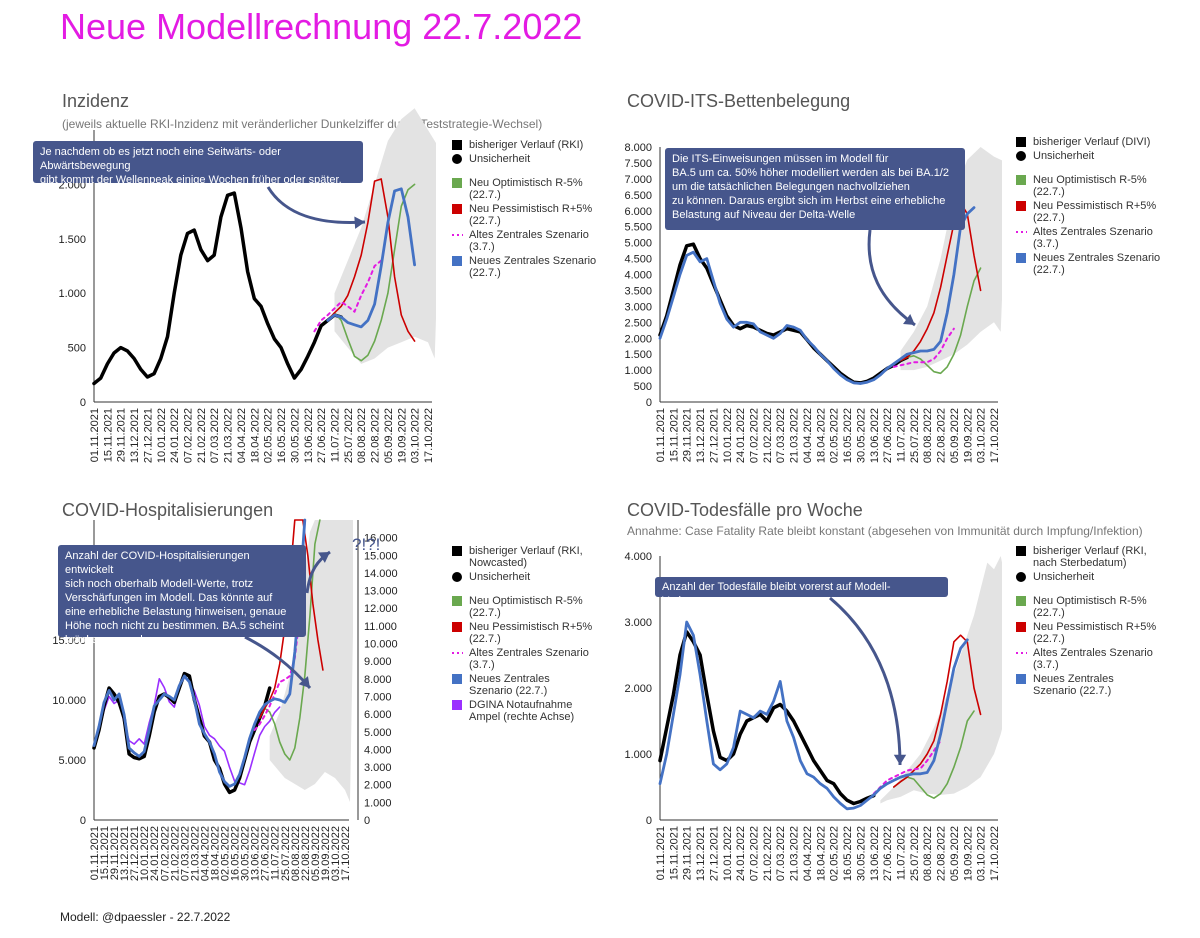 The width and height of the screenshot is (1200, 938). What do you see at coordinates (813, 715) in the screenshot?
I see `series-line-new_central` at bounding box center [813, 715].